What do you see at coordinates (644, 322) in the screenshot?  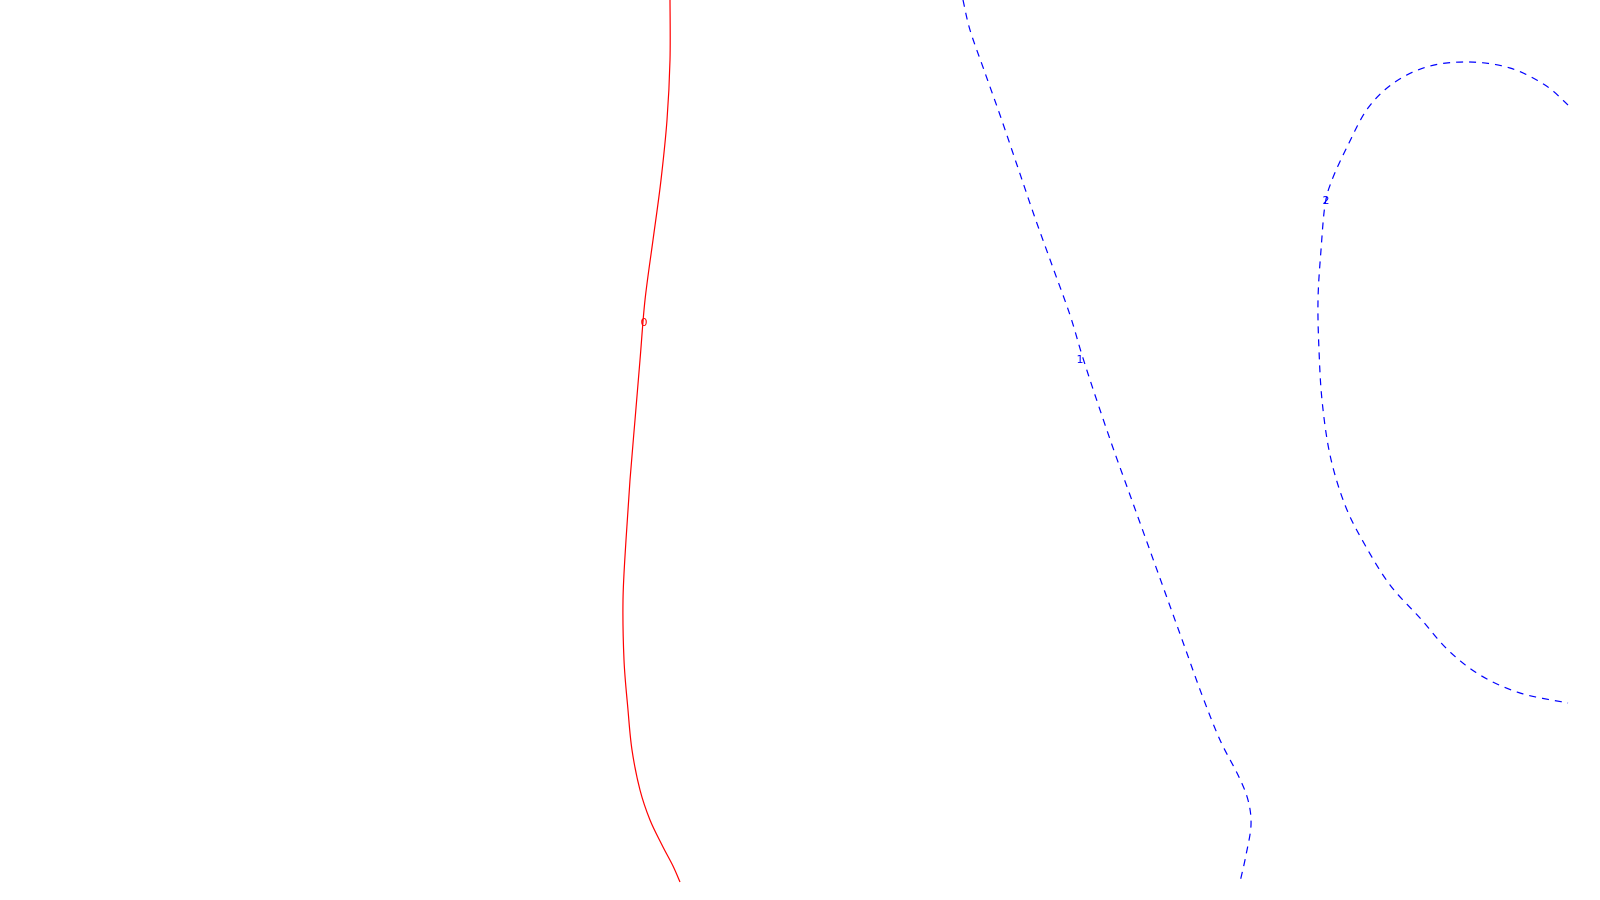 I see `contour-label-0: 0` at bounding box center [644, 322].